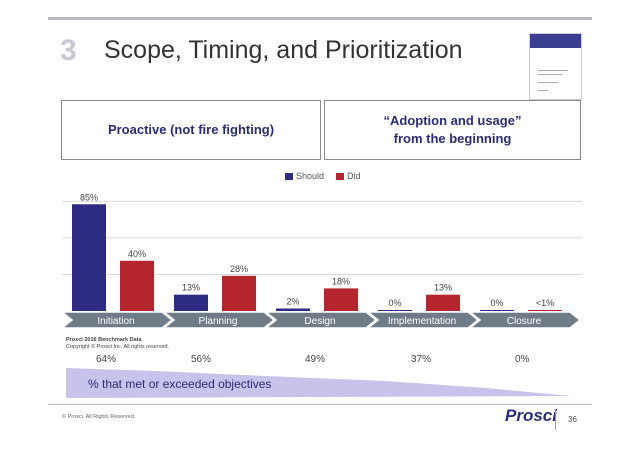  I want to click on adoption-text: “Adoption and usage” from the beginning, so click(453, 130).